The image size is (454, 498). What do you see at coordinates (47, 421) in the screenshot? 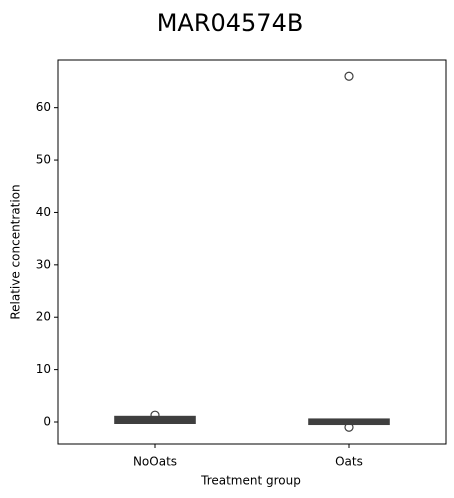
I see `y-tick-label: 0` at bounding box center [47, 421].